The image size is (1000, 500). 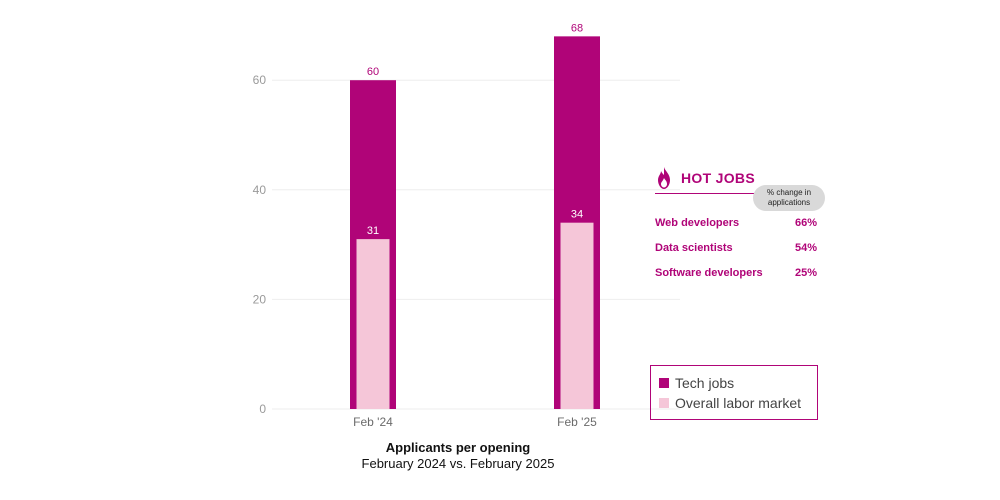 I want to click on chart-subtitle: February 2024 vs. February 2025, so click(x=458, y=463).